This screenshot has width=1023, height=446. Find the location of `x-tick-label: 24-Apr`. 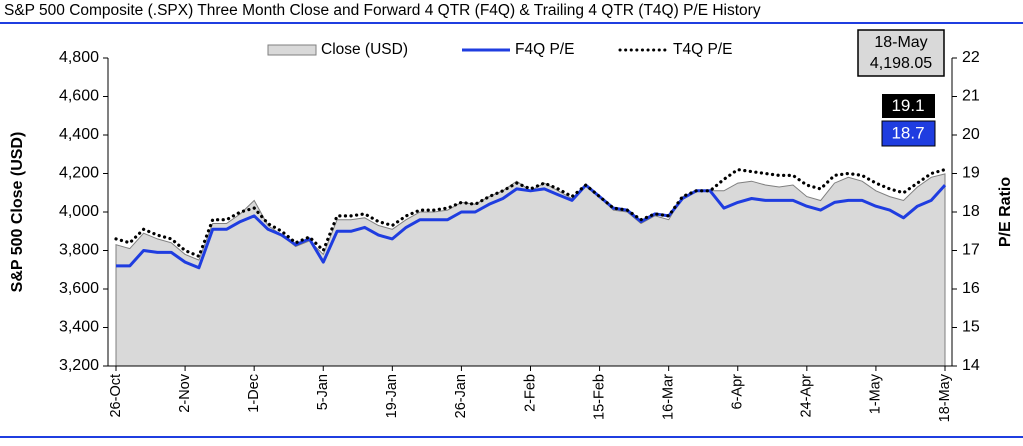

x-tick-label: 24-Apr is located at coordinates (807, 396).